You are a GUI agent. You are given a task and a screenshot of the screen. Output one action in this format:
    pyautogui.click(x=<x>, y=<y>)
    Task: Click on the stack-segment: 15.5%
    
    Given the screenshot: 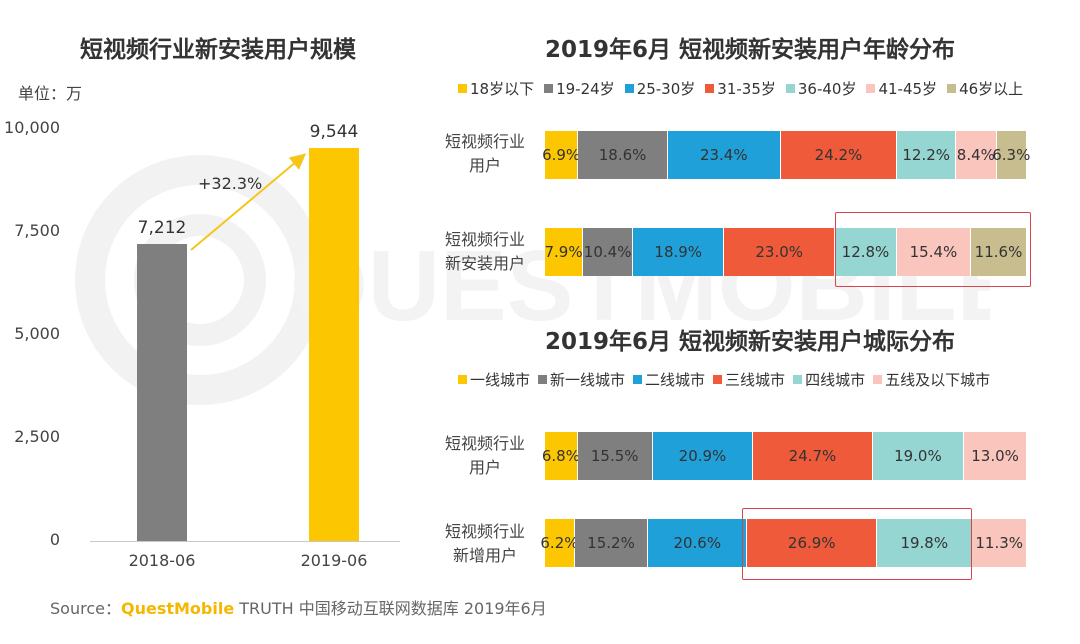 What is the action you would take?
    pyautogui.click(x=615, y=456)
    